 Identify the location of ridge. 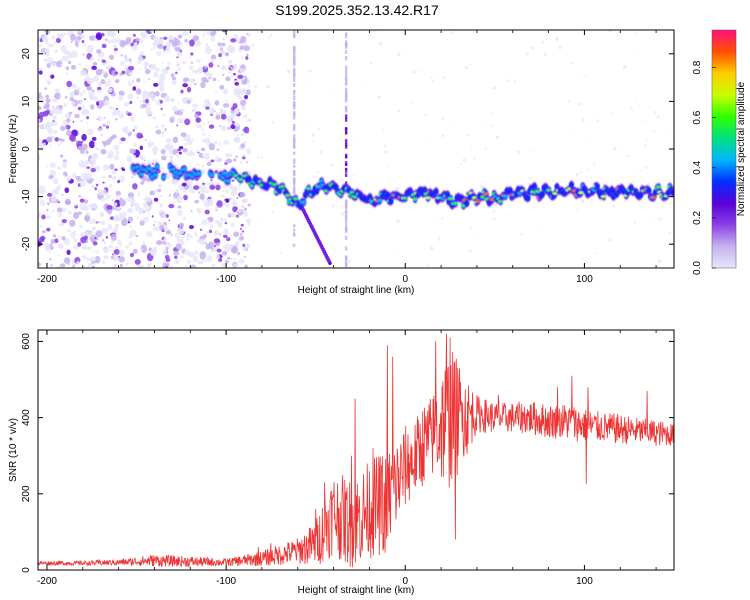
(402, 186).